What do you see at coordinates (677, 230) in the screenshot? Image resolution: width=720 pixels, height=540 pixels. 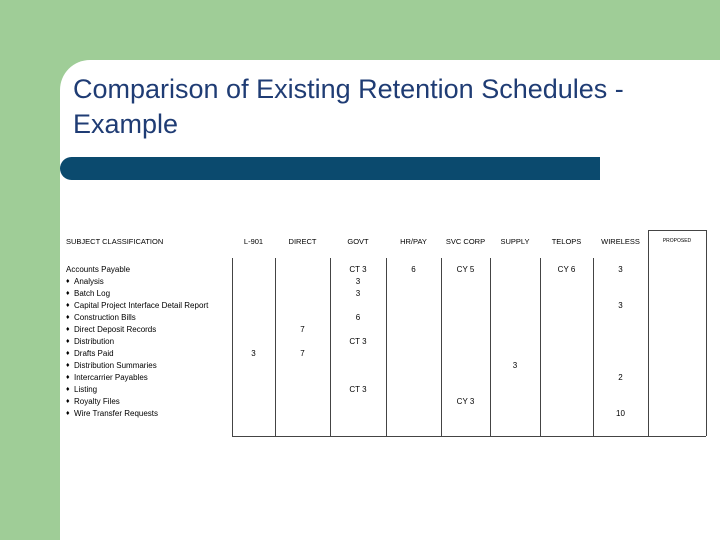 I see `border-top` at bounding box center [677, 230].